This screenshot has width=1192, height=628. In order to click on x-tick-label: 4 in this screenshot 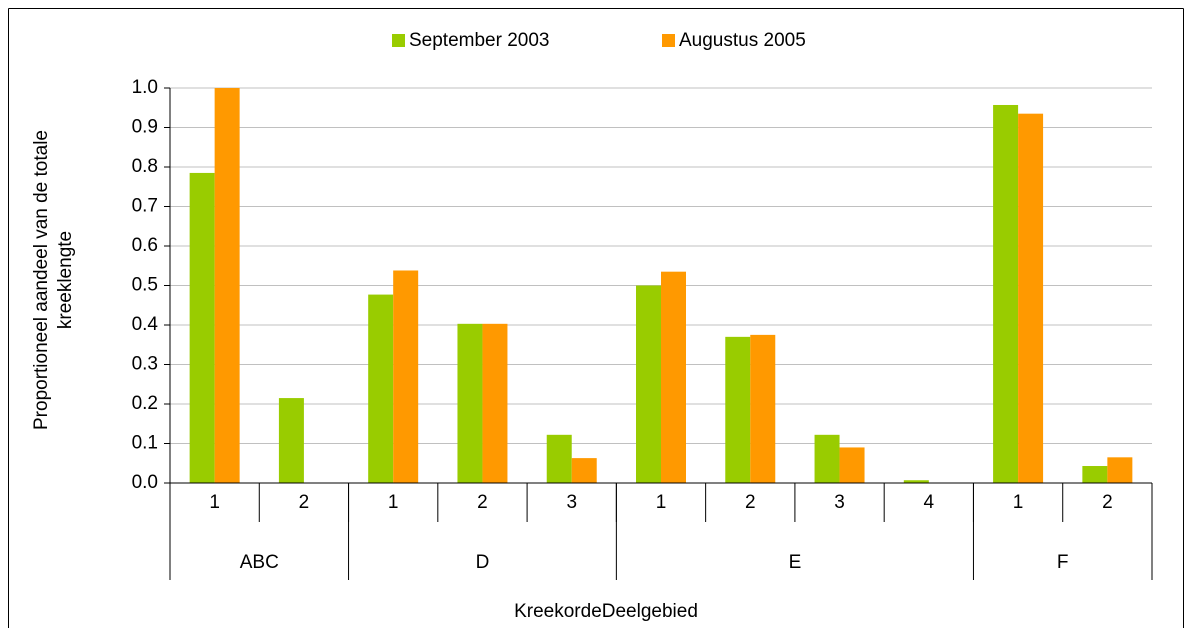, I will do `click(929, 502)`.